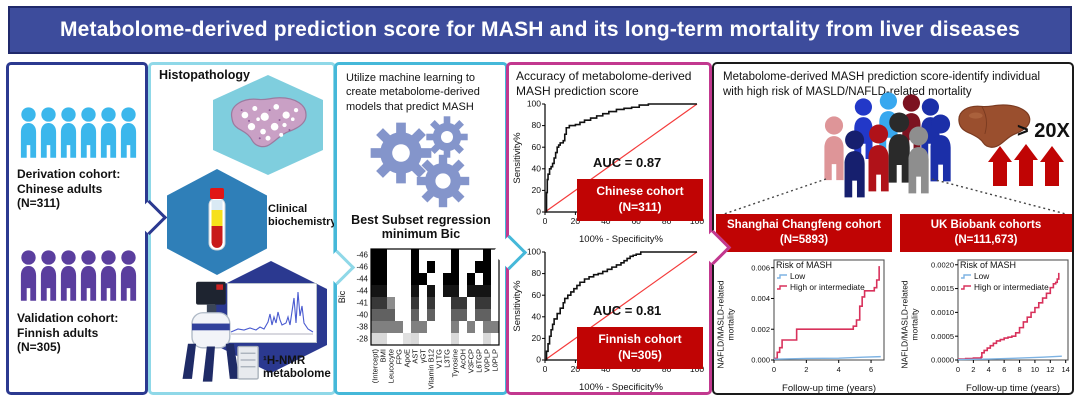 The width and height of the screenshot is (1080, 401). What do you see at coordinates (415, 356) in the screenshot?
I see `svg-text: AST` at bounding box center [415, 356].